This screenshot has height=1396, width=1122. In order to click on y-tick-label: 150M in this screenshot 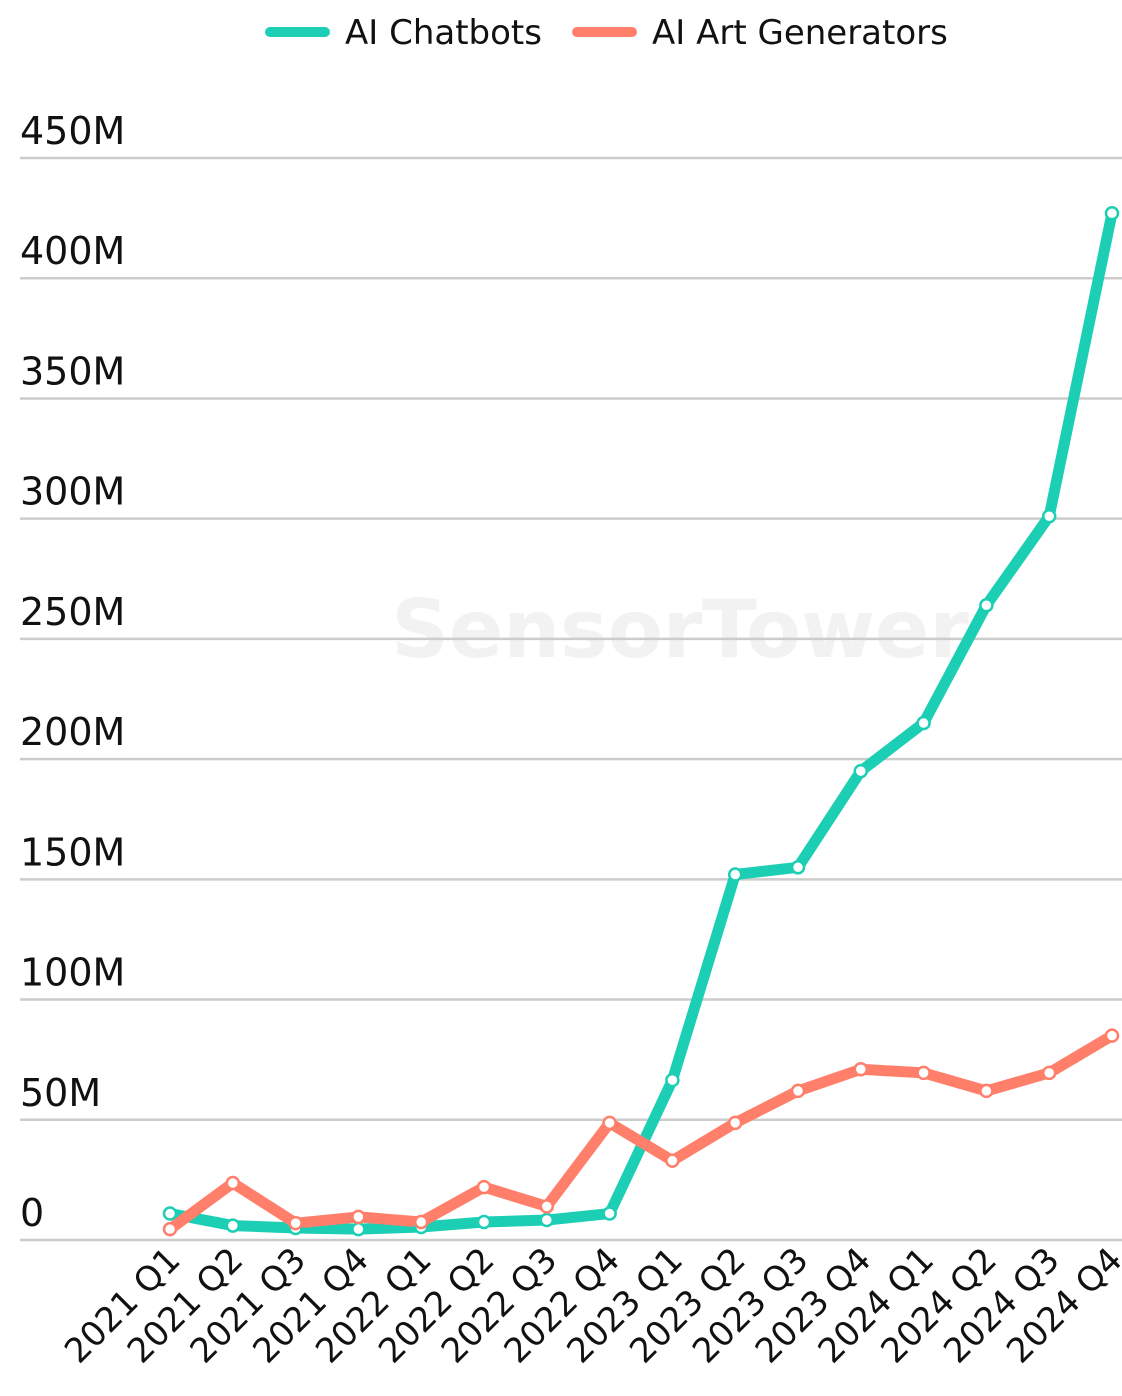, I will do `click(72, 852)`.